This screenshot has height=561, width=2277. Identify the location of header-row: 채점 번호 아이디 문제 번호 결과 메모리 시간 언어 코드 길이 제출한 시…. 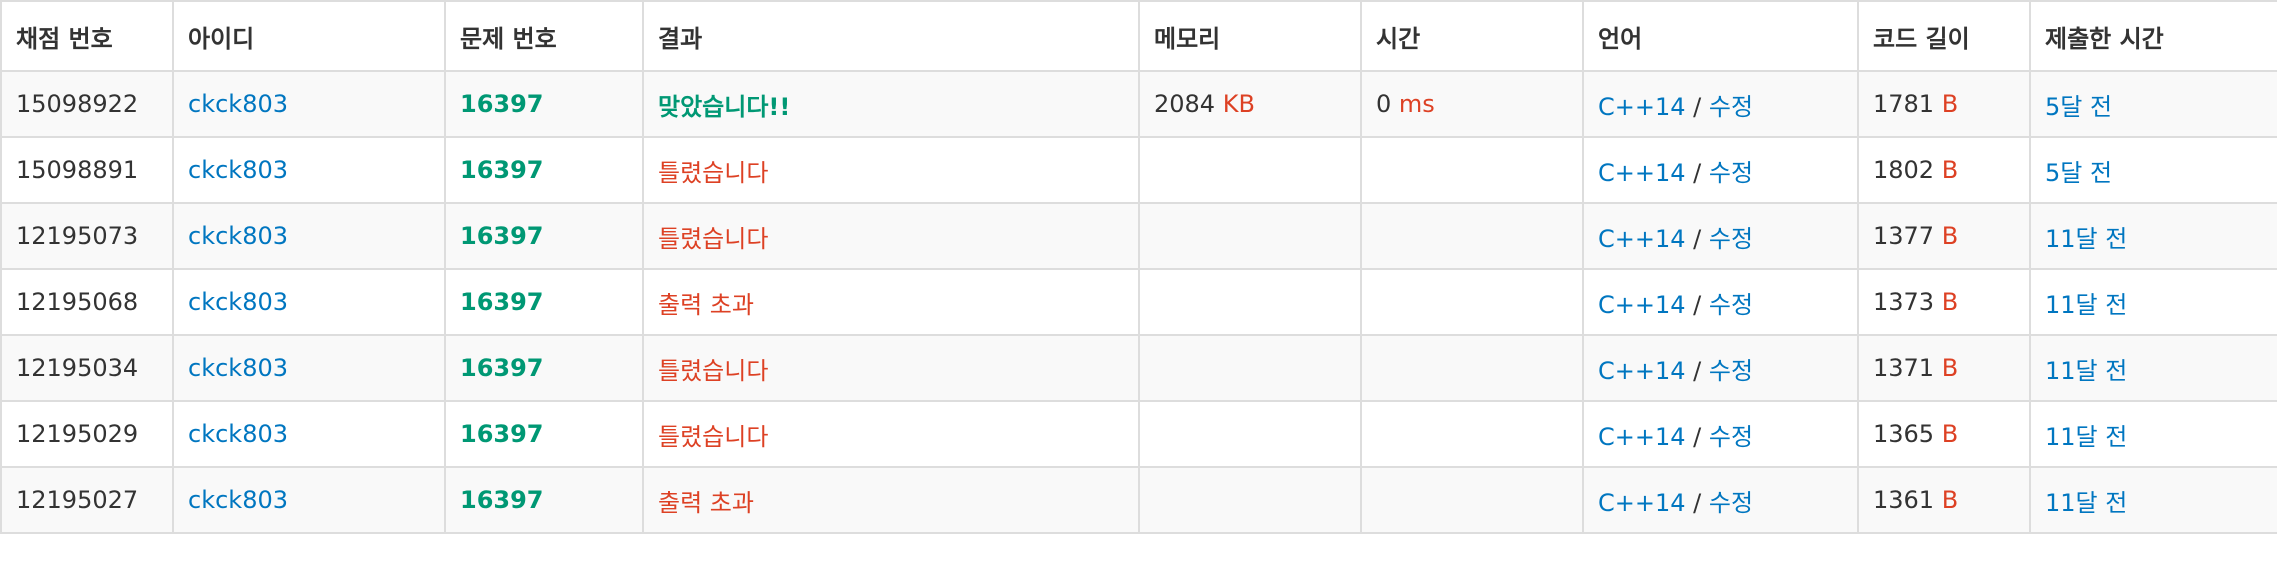
(1138, 36).